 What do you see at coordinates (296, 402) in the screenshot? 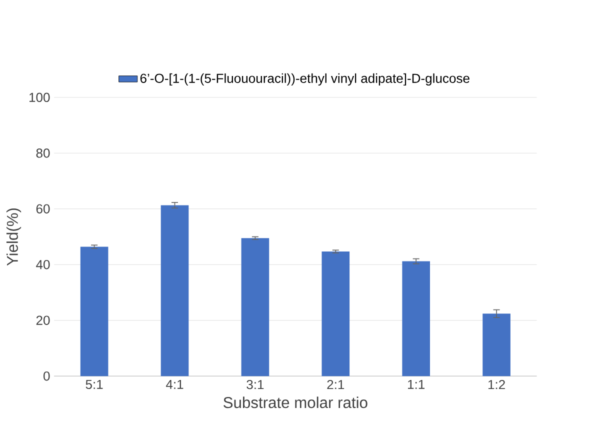
I see `x-axis-title: Substrate molar ratio` at bounding box center [296, 402].